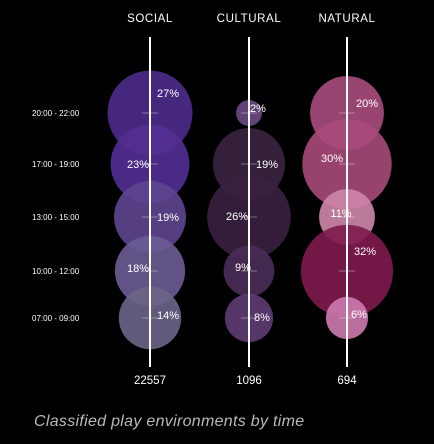 Image resolution: width=434 pixels, height=444 pixels. I want to click on time-slot-label-4: 07:00 - 09:00, so click(56, 318).